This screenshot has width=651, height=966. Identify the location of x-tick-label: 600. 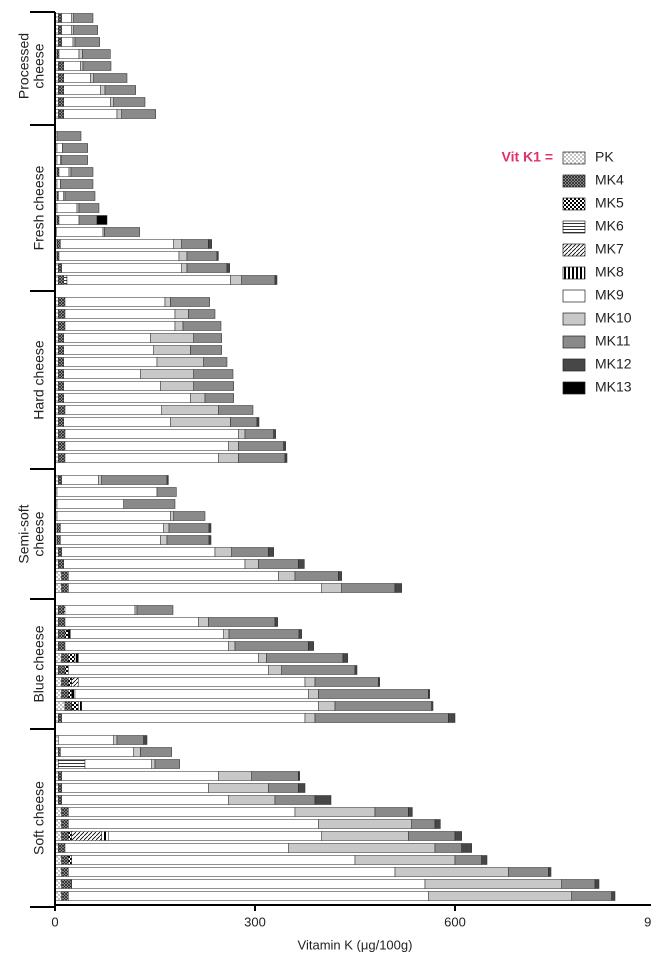
(455, 921).